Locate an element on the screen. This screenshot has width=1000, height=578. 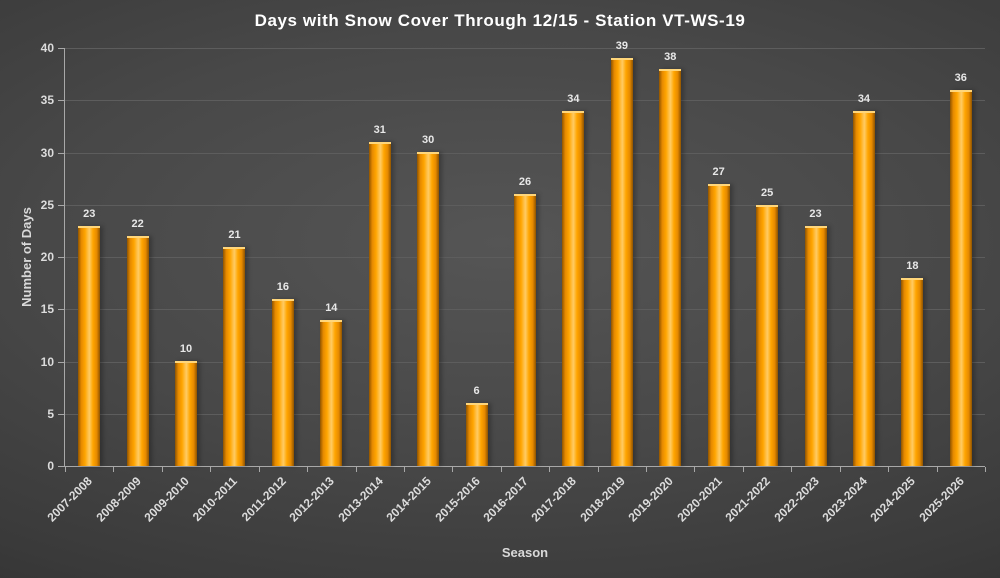
bar-value-label: 16 is located at coordinates (283, 287).